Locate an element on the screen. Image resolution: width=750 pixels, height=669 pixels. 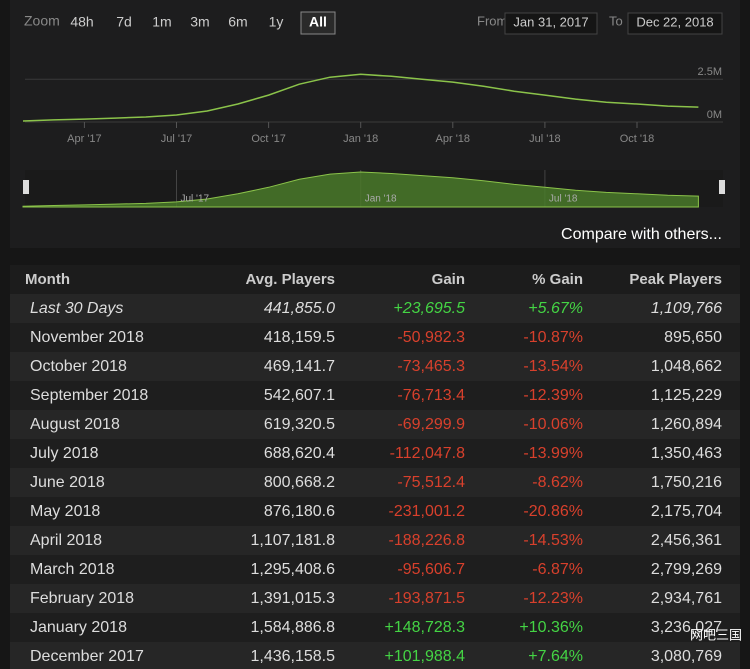
table-cell: 1,048,662 is located at coordinates (686, 366).